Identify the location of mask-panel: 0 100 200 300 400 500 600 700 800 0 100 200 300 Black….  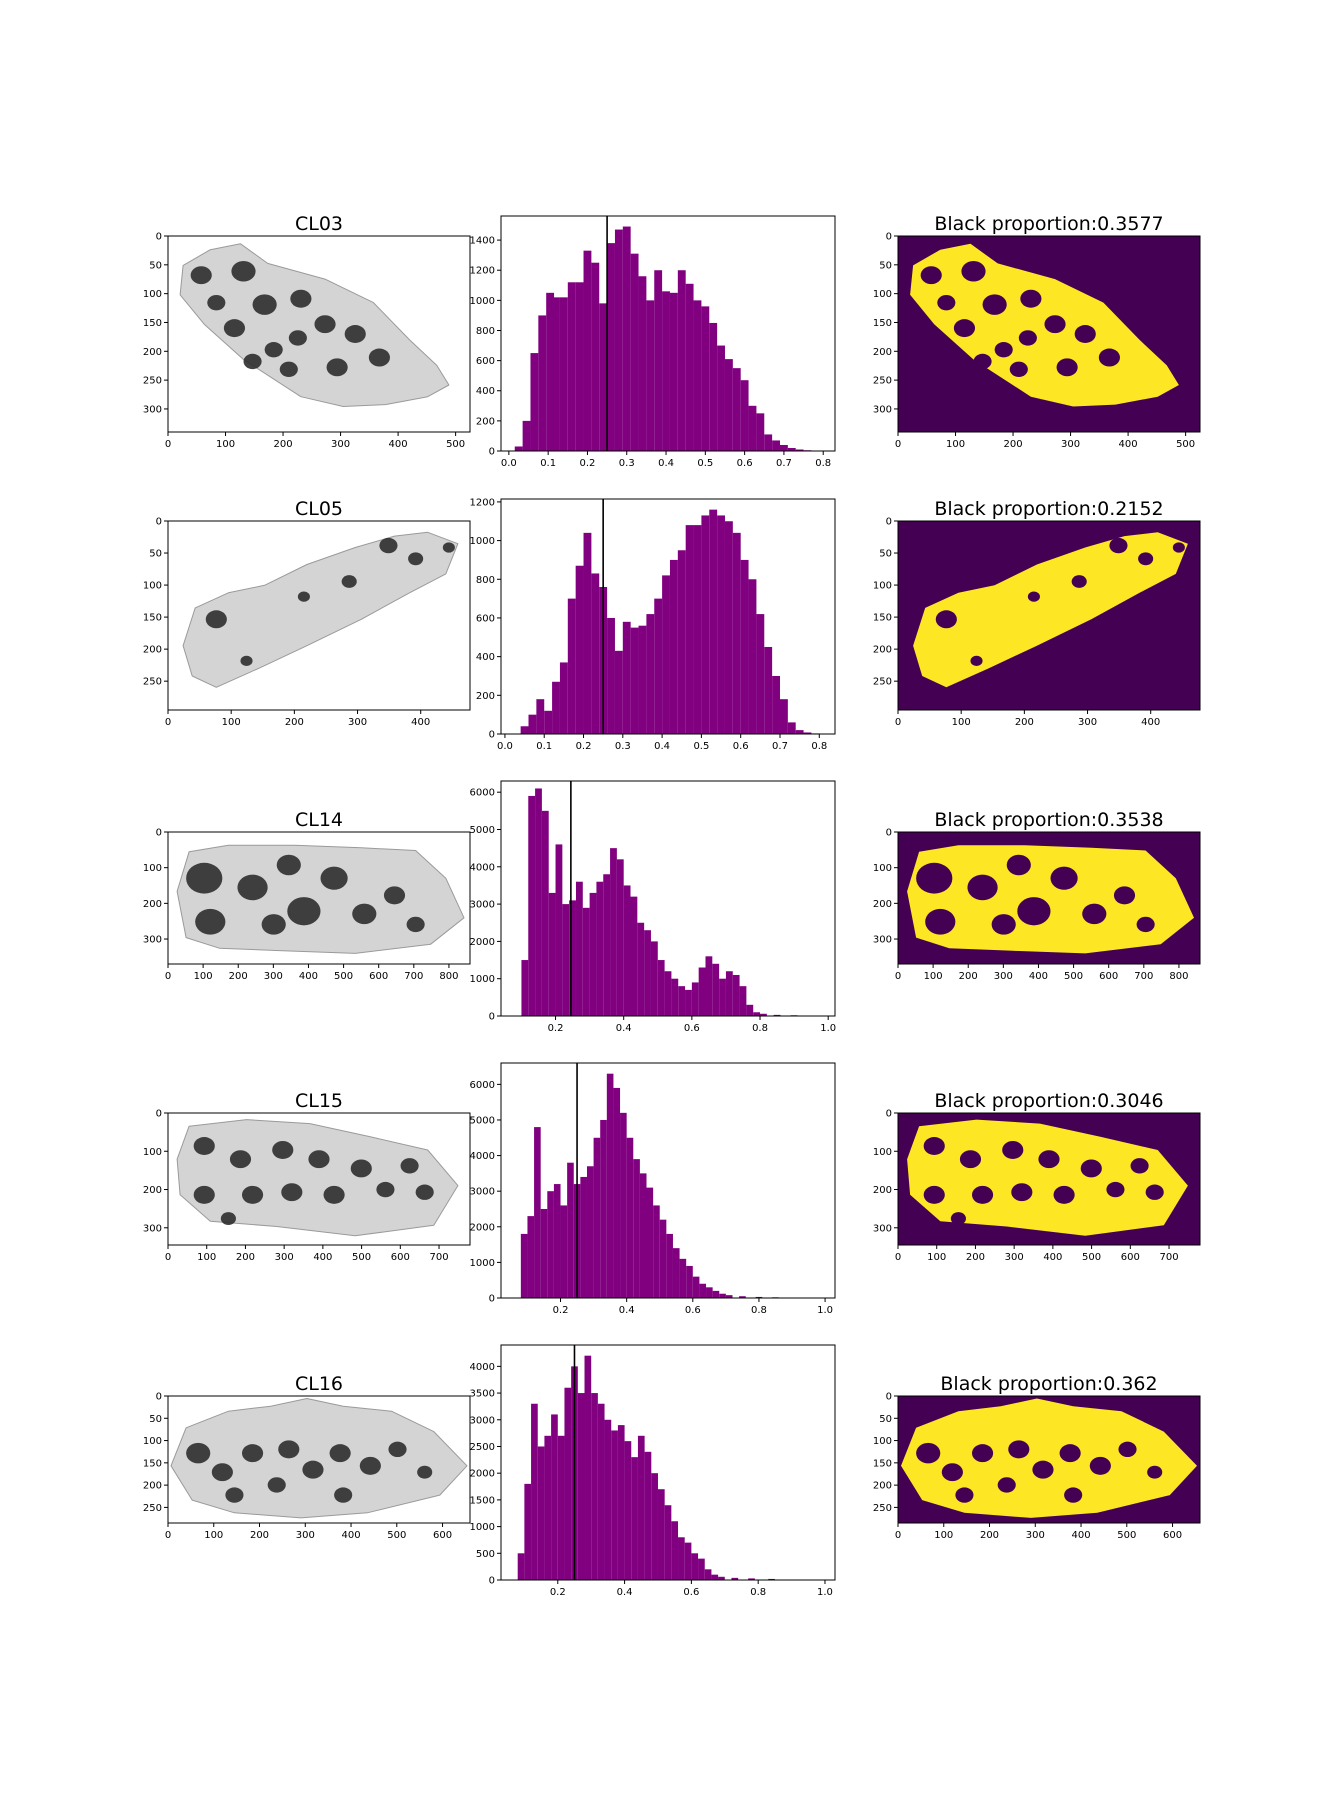
(1037, 895).